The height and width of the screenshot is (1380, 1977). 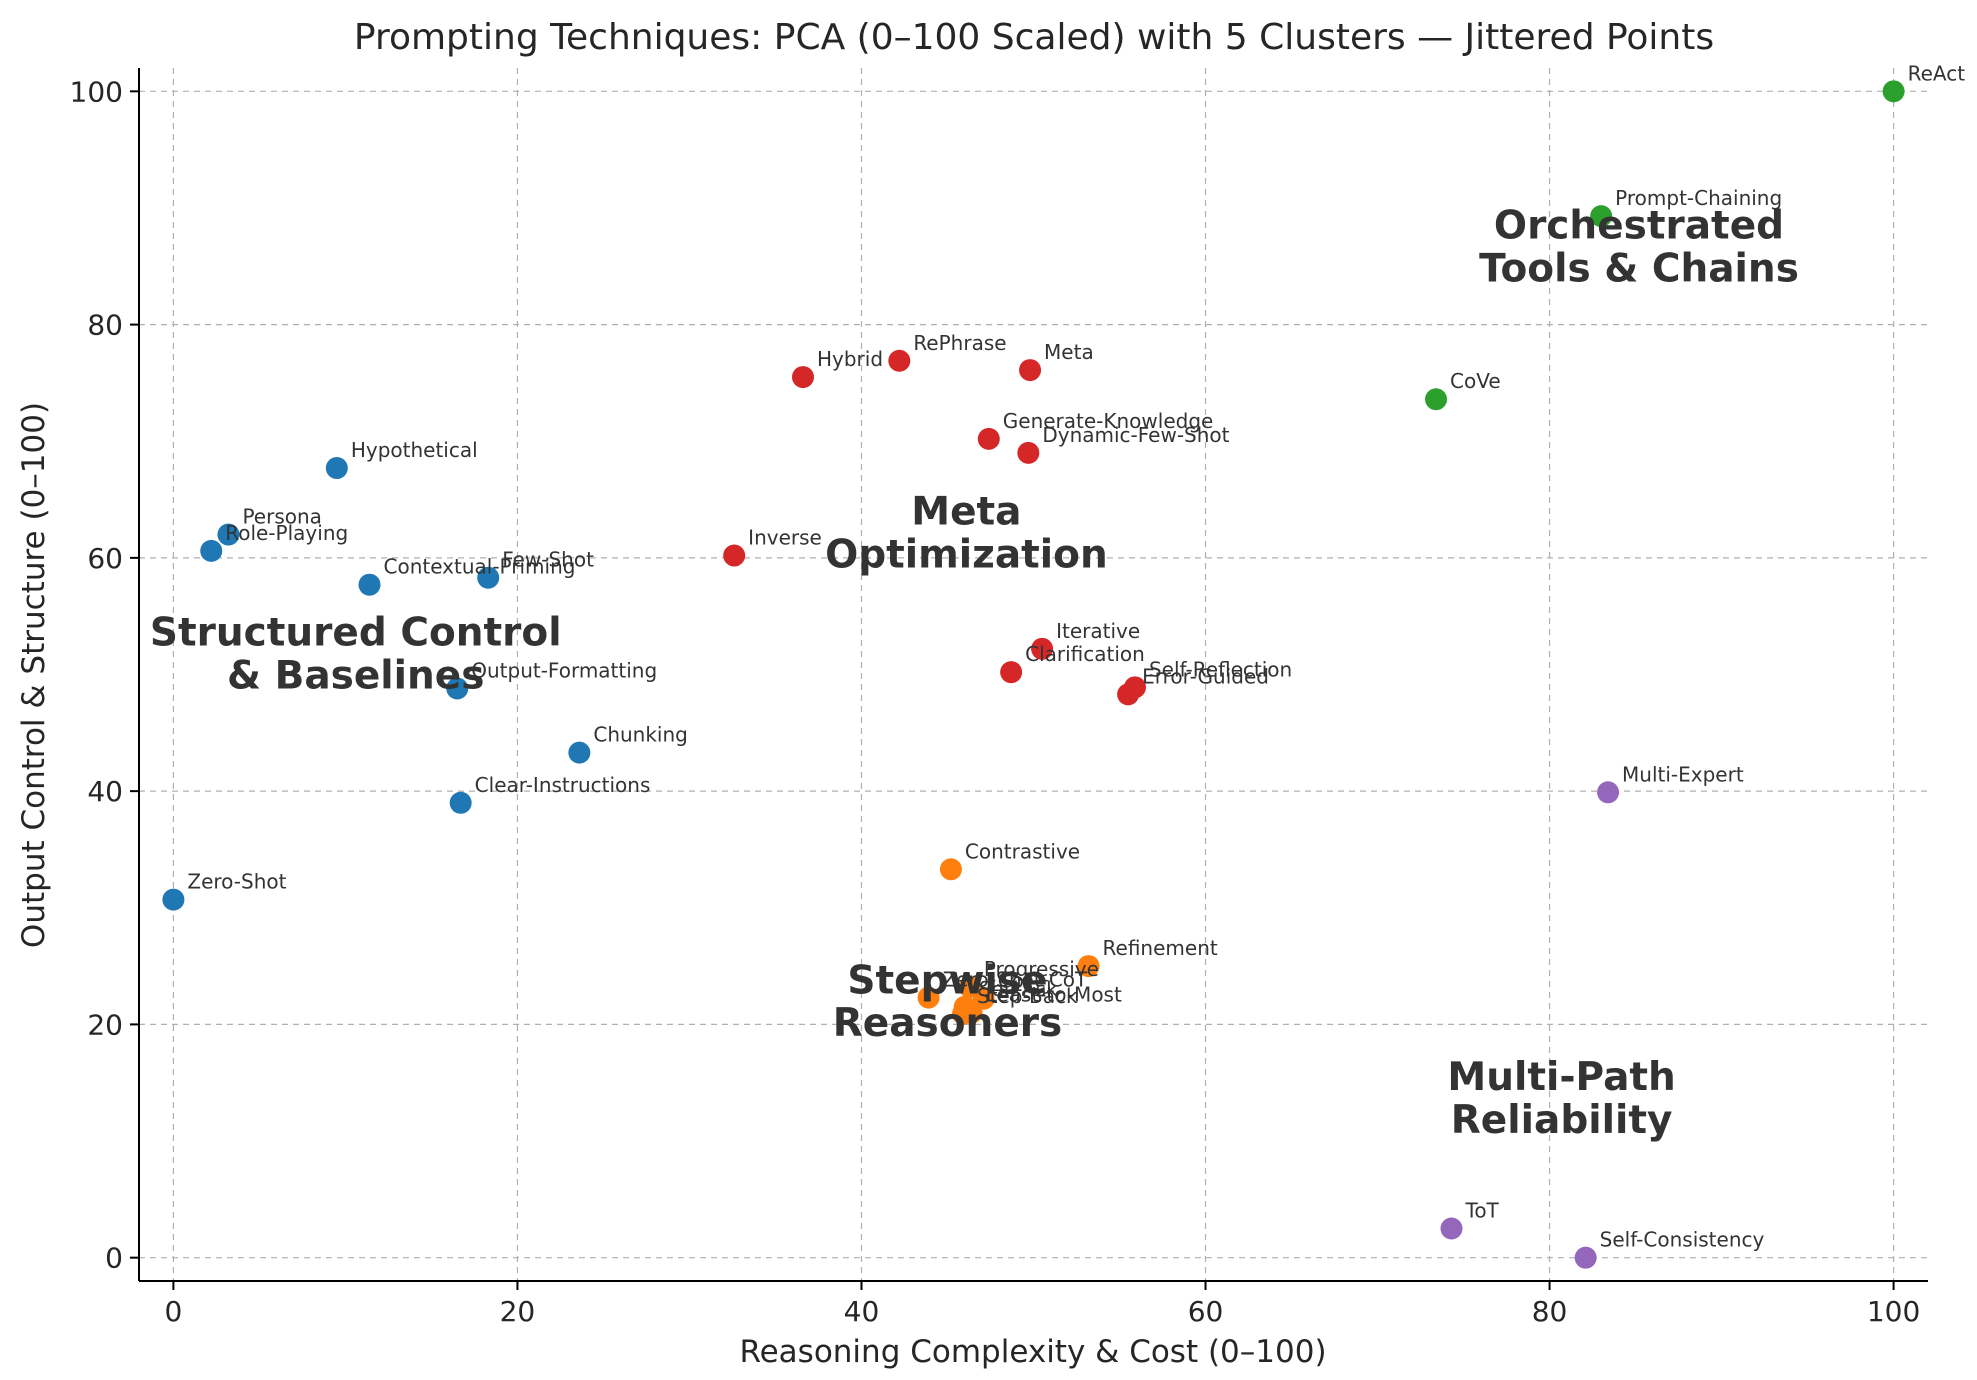 I want to click on point-label: Prompt-Chaining, so click(x=1698, y=198).